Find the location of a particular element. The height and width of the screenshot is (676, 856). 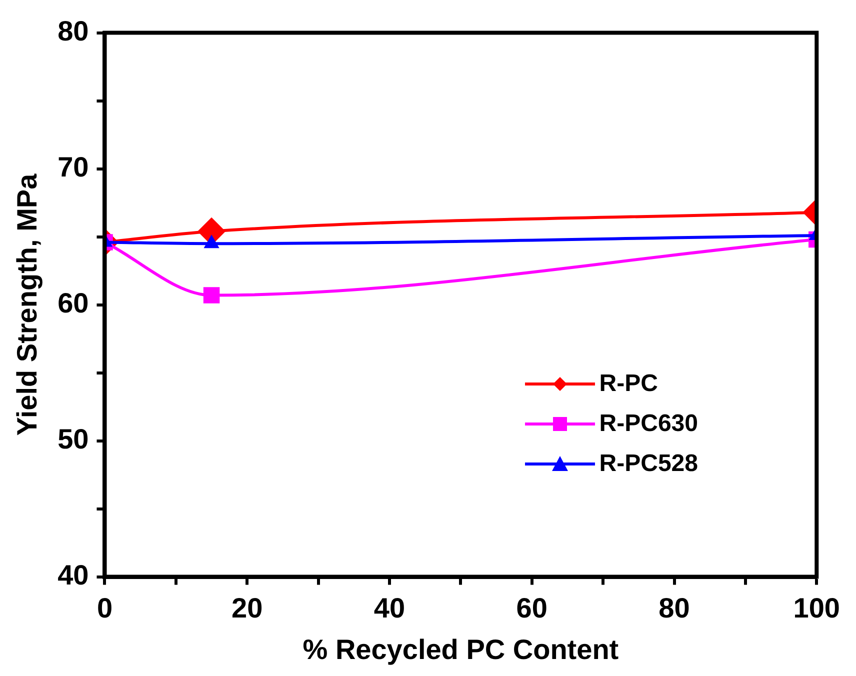

y-tick-label: 60 is located at coordinates (73, 303).